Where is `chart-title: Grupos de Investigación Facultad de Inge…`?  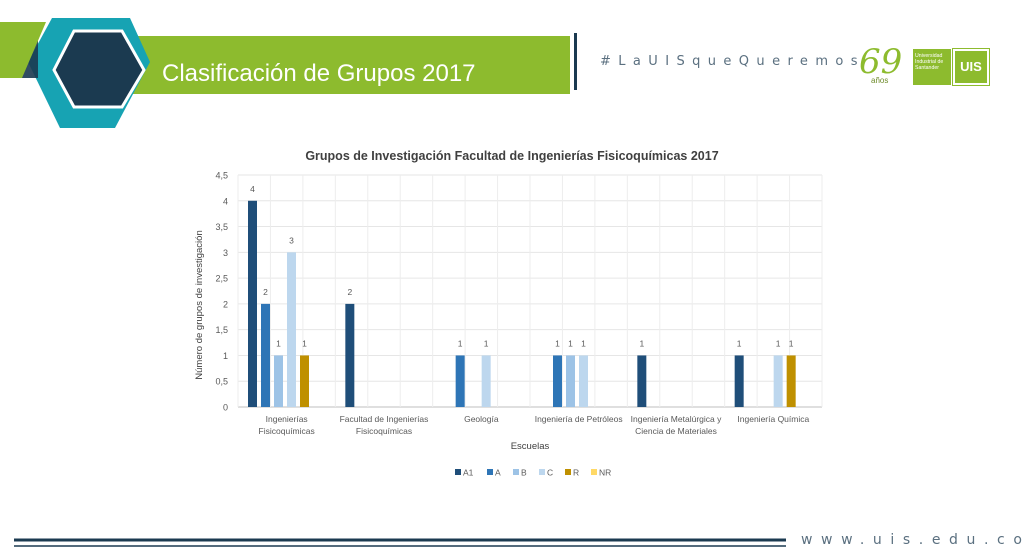
chart-title: Grupos de Investigación Facultad de Inge… is located at coordinates (511, 156).